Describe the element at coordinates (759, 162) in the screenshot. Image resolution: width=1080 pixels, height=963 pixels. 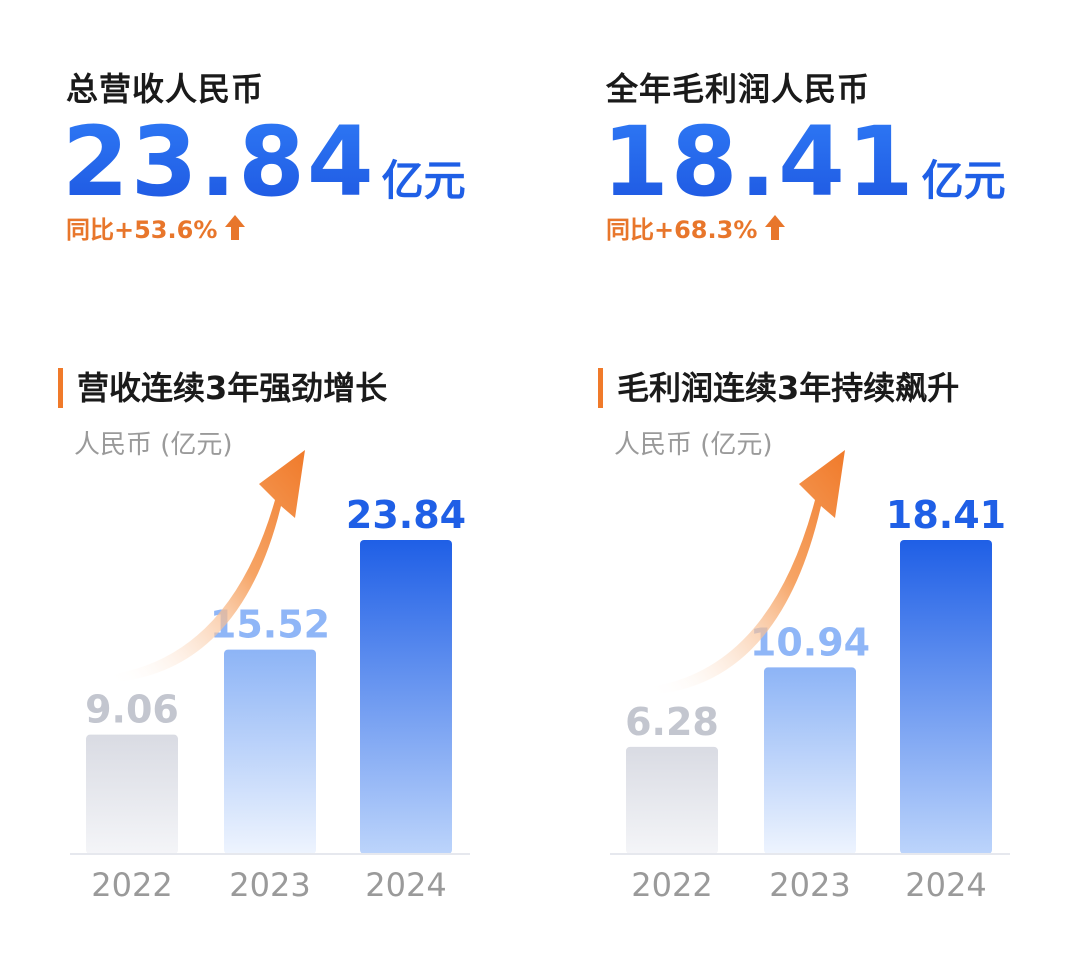
I see `profit-kpi-value: 18.41` at that location.